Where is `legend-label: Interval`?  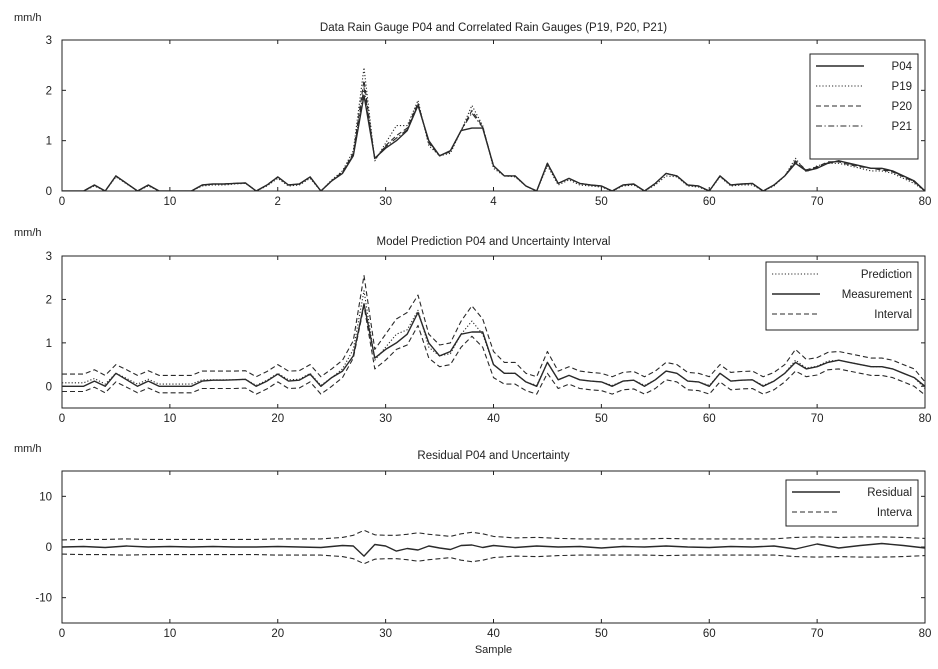
legend-label: Interval is located at coordinates (893, 315).